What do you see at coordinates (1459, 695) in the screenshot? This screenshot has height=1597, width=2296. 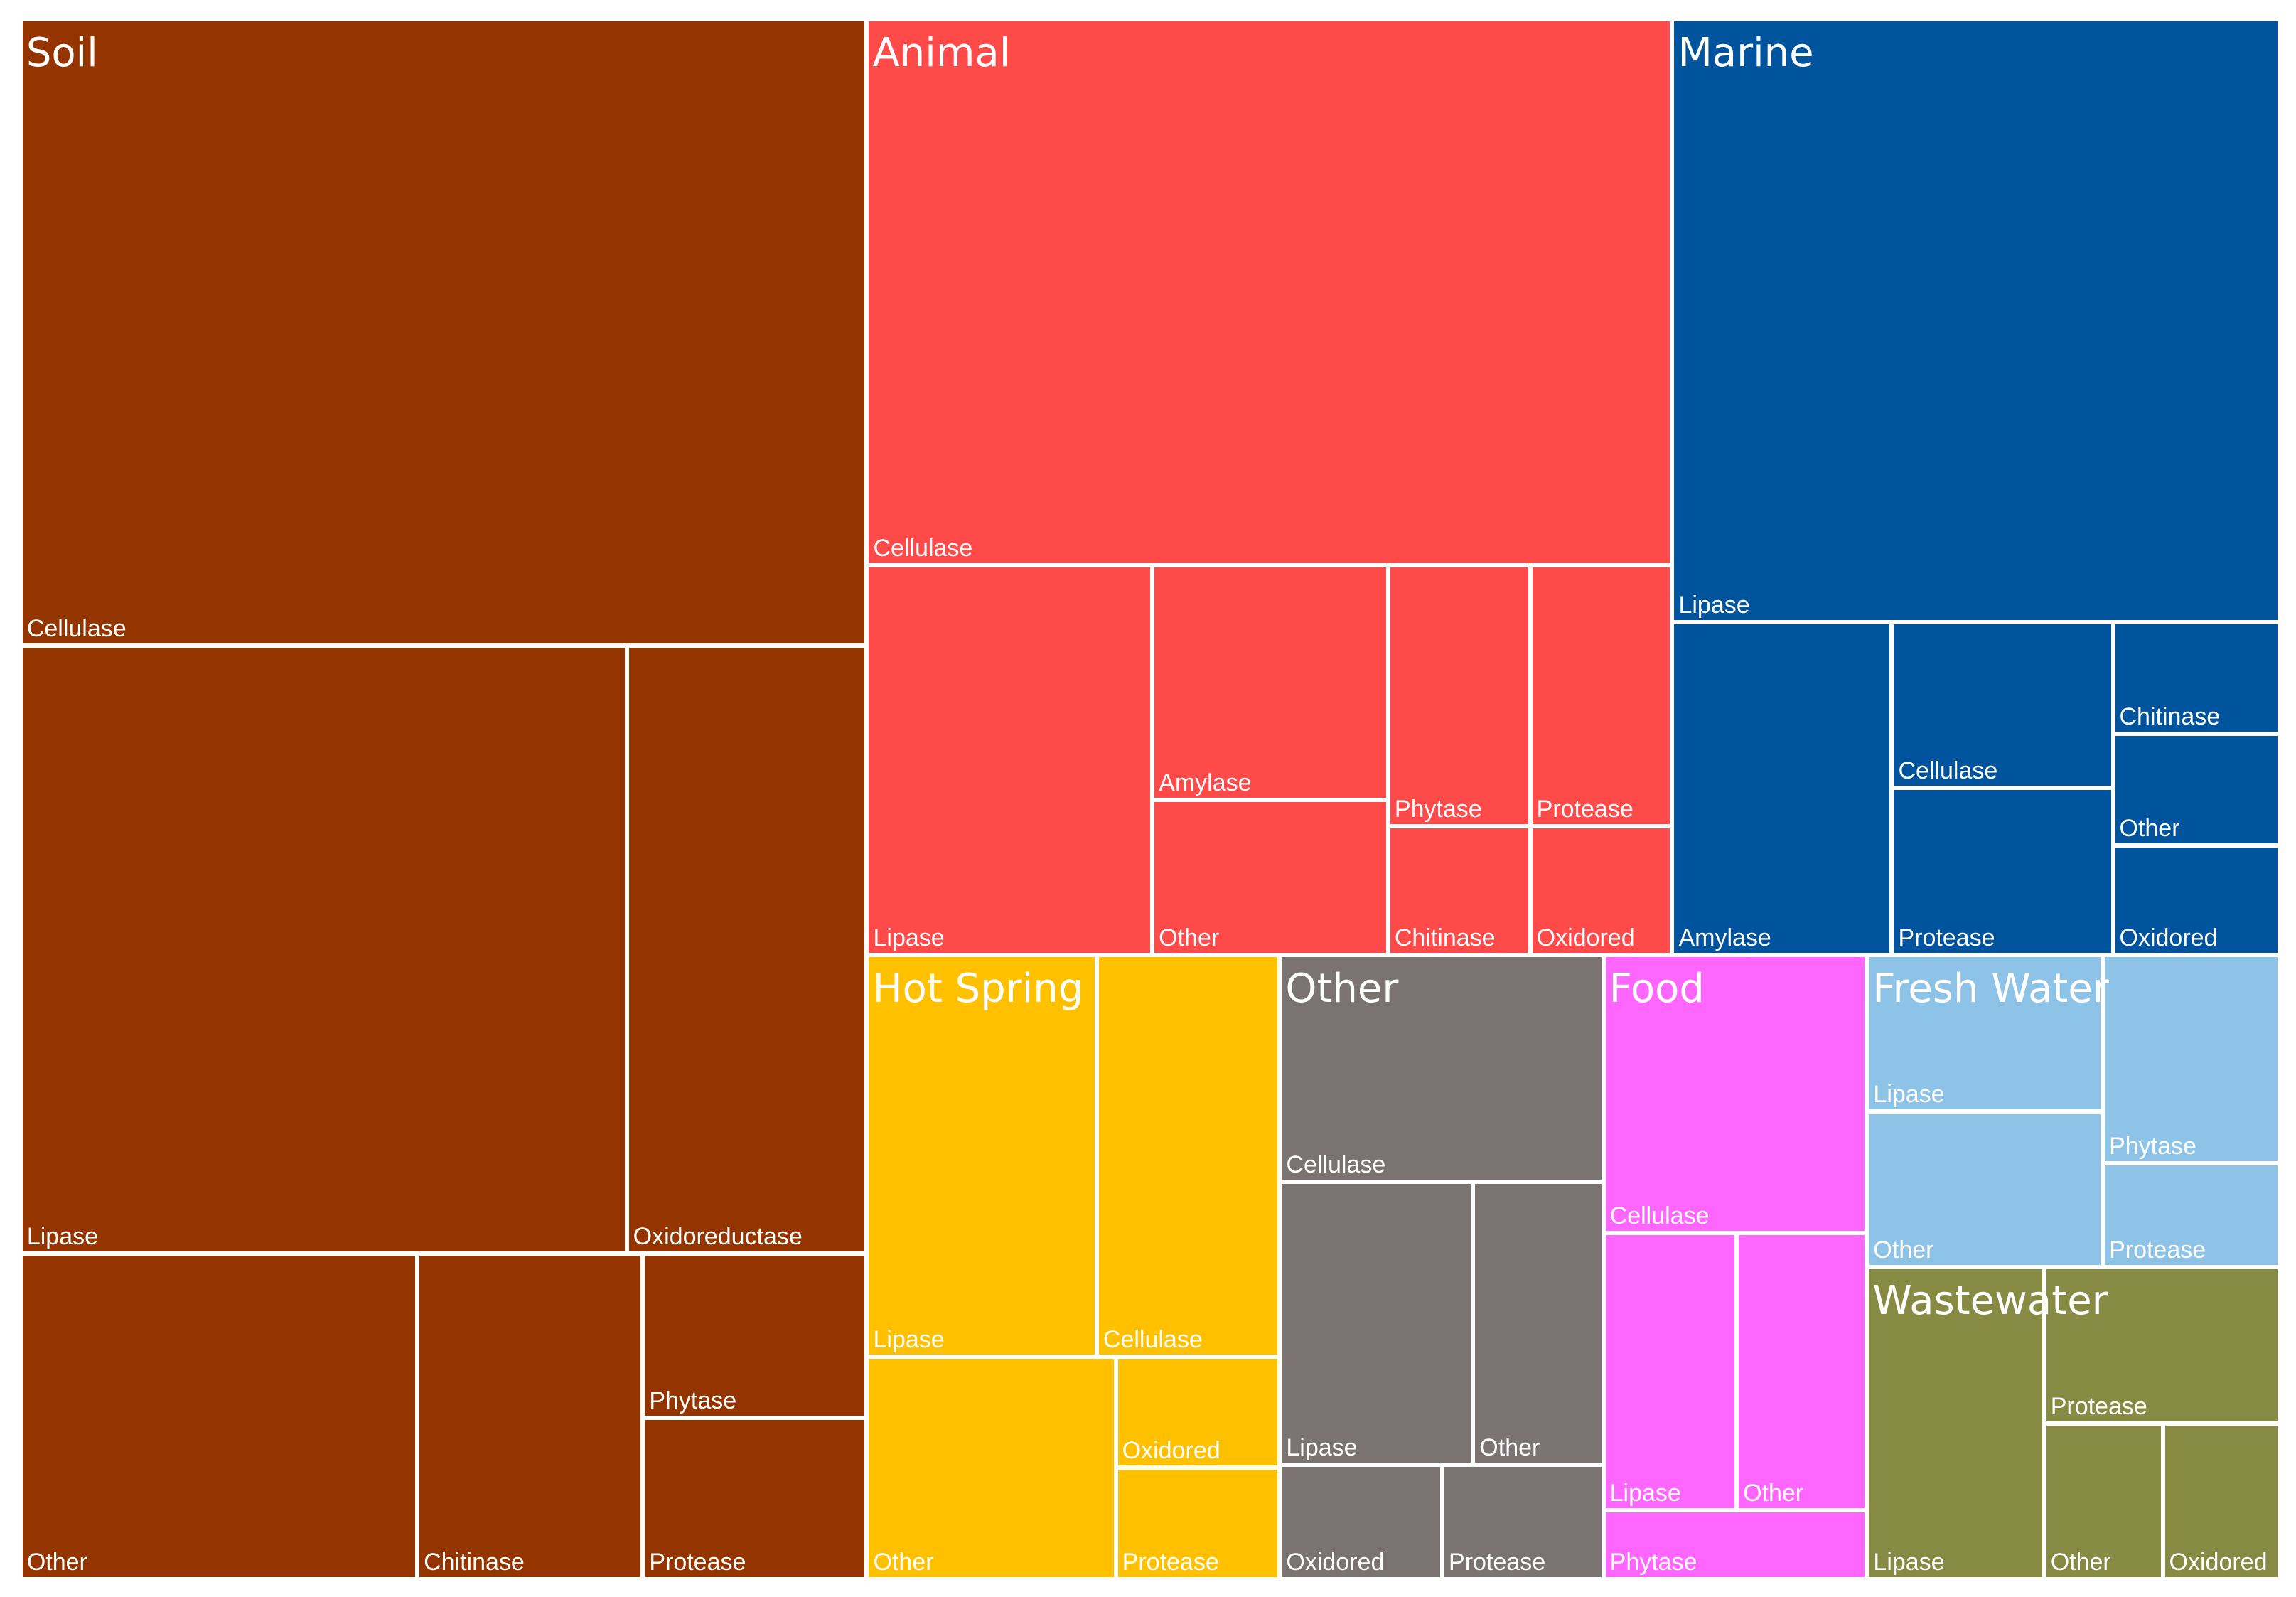 I see `treemap-cell-animal-phytase: Phytase` at bounding box center [1459, 695].